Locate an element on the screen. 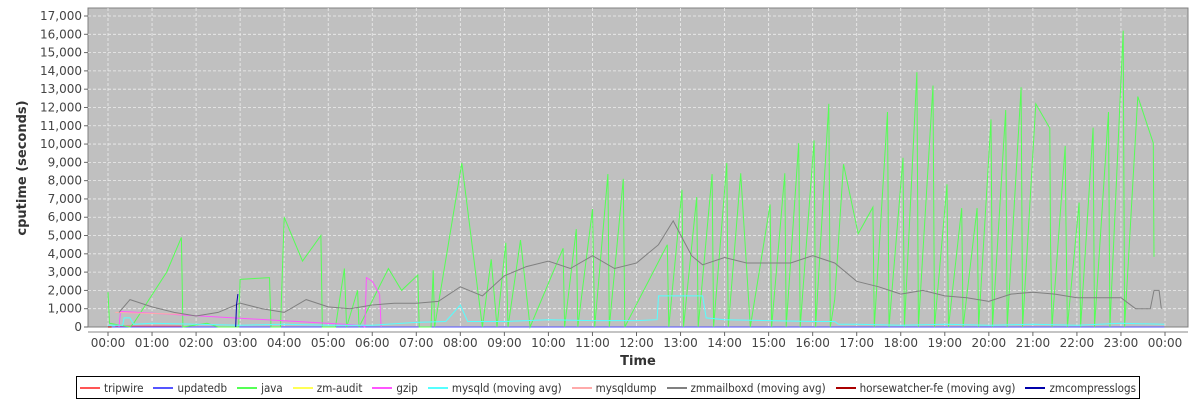  legend-label: zmmailboxd (moving avg) is located at coordinates (758, 387).